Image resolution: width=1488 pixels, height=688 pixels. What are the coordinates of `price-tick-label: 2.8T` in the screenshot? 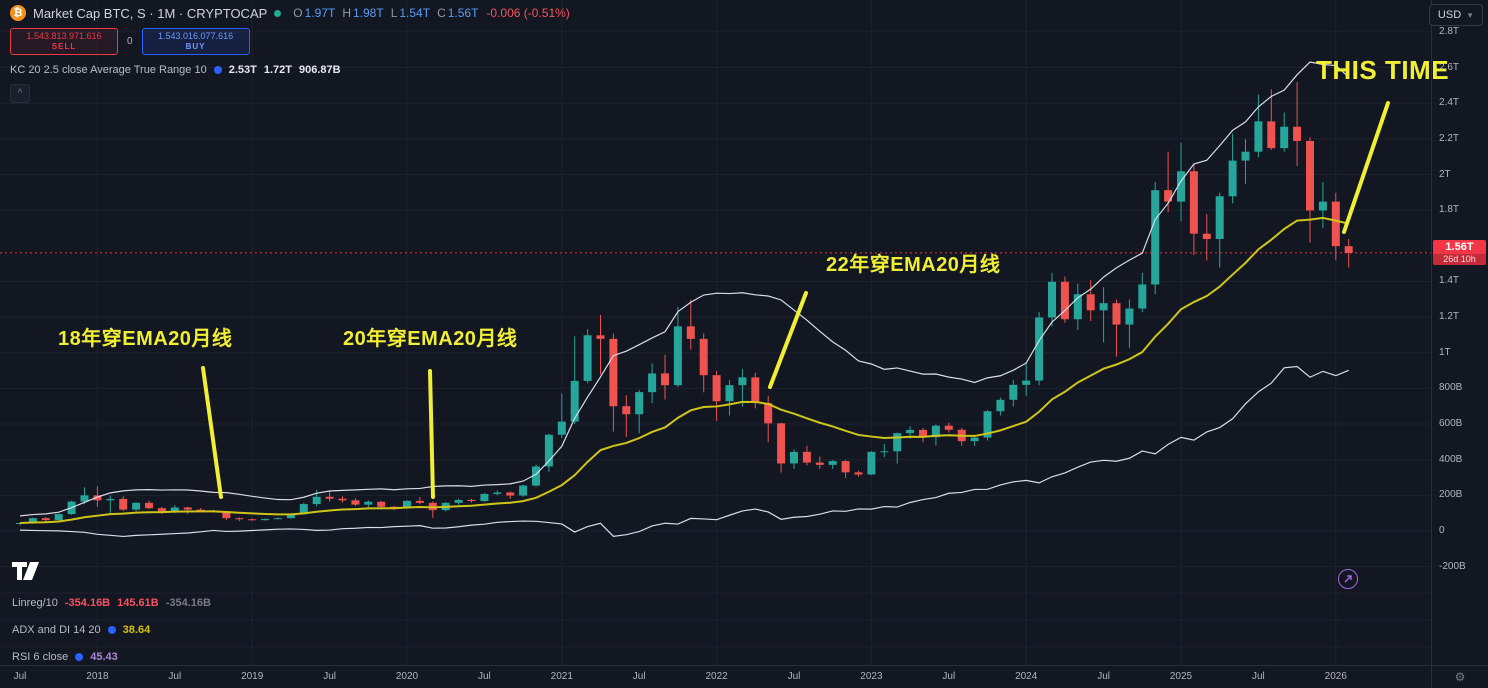 It's located at (1449, 31).